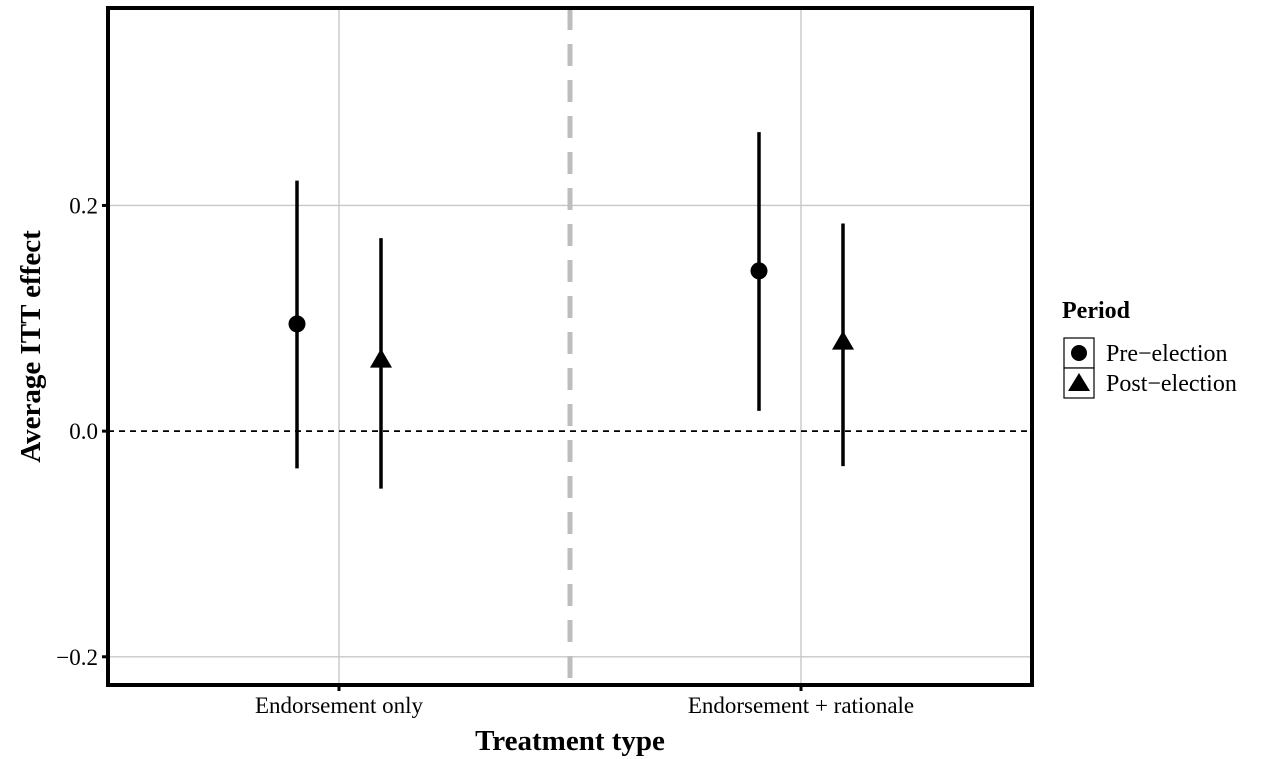 The width and height of the screenshot is (1276, 759). I want to click on legend-title: Period, so click(1096, 311).